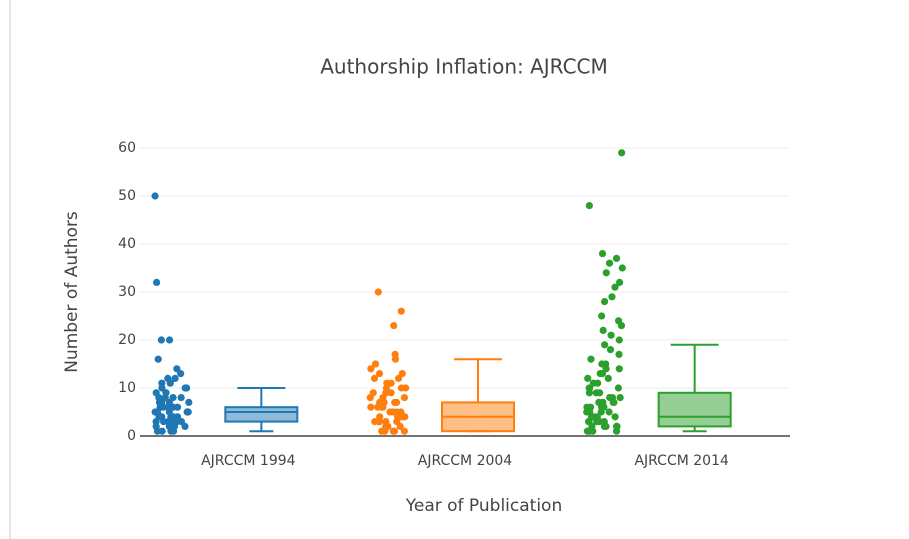 The width and height of the screenshot is (909, 539). I want to click on x-tick-label: AJRCCM 2004, so click(465, 461).